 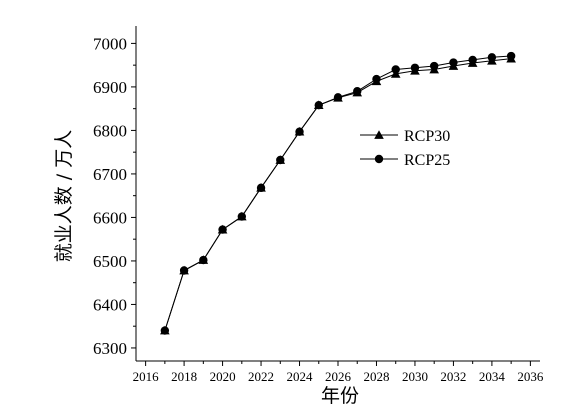 What do you see at coordinates (110, 304) in the screenshot?
I see `y-tick-label: 6400` at bounding box center [110, 304].